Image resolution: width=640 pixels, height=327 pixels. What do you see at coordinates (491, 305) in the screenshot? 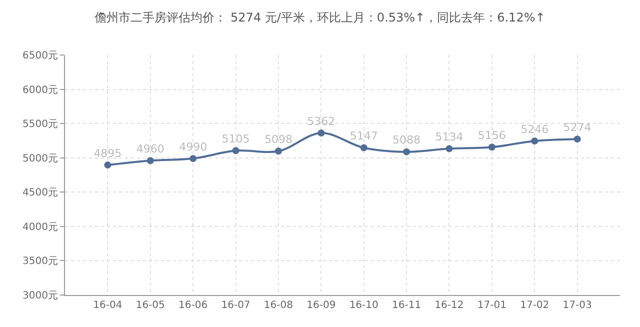
I see `x-tick-label: 17-01` at bounding box center [491, 305].